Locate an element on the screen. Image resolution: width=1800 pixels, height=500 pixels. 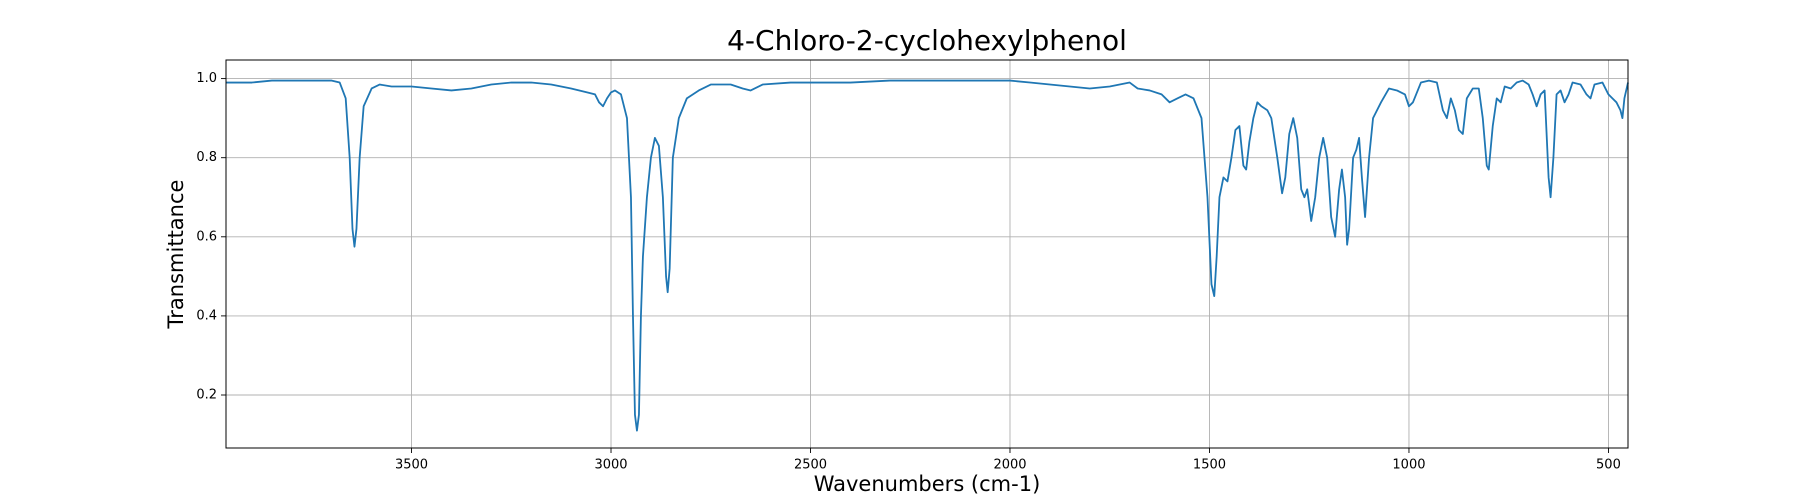
x-tick-label: 2000 is located at coordinates (1009, 465).